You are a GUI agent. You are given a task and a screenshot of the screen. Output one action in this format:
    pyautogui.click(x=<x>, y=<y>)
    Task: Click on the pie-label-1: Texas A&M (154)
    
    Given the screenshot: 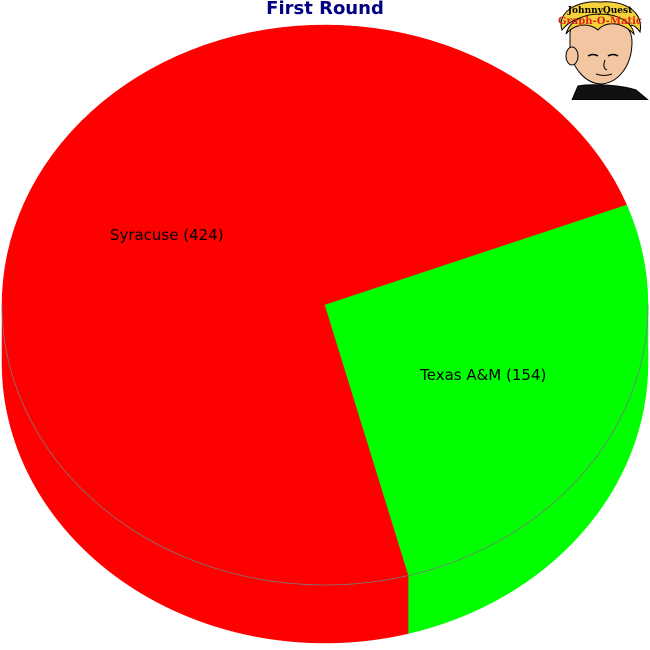 What is the action you would take?
    pyautogui.click(x=482, y=375)
    